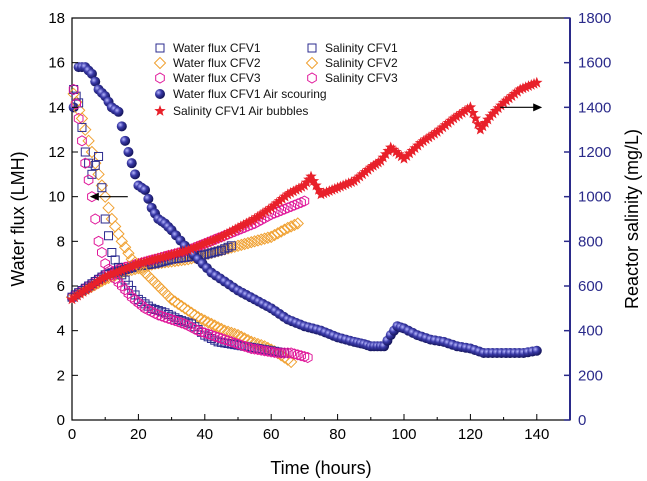 Image resolution: width=647 pixels, height=481 pixels. I want to click on y2-tick-label: 1000, so click(594, 197).